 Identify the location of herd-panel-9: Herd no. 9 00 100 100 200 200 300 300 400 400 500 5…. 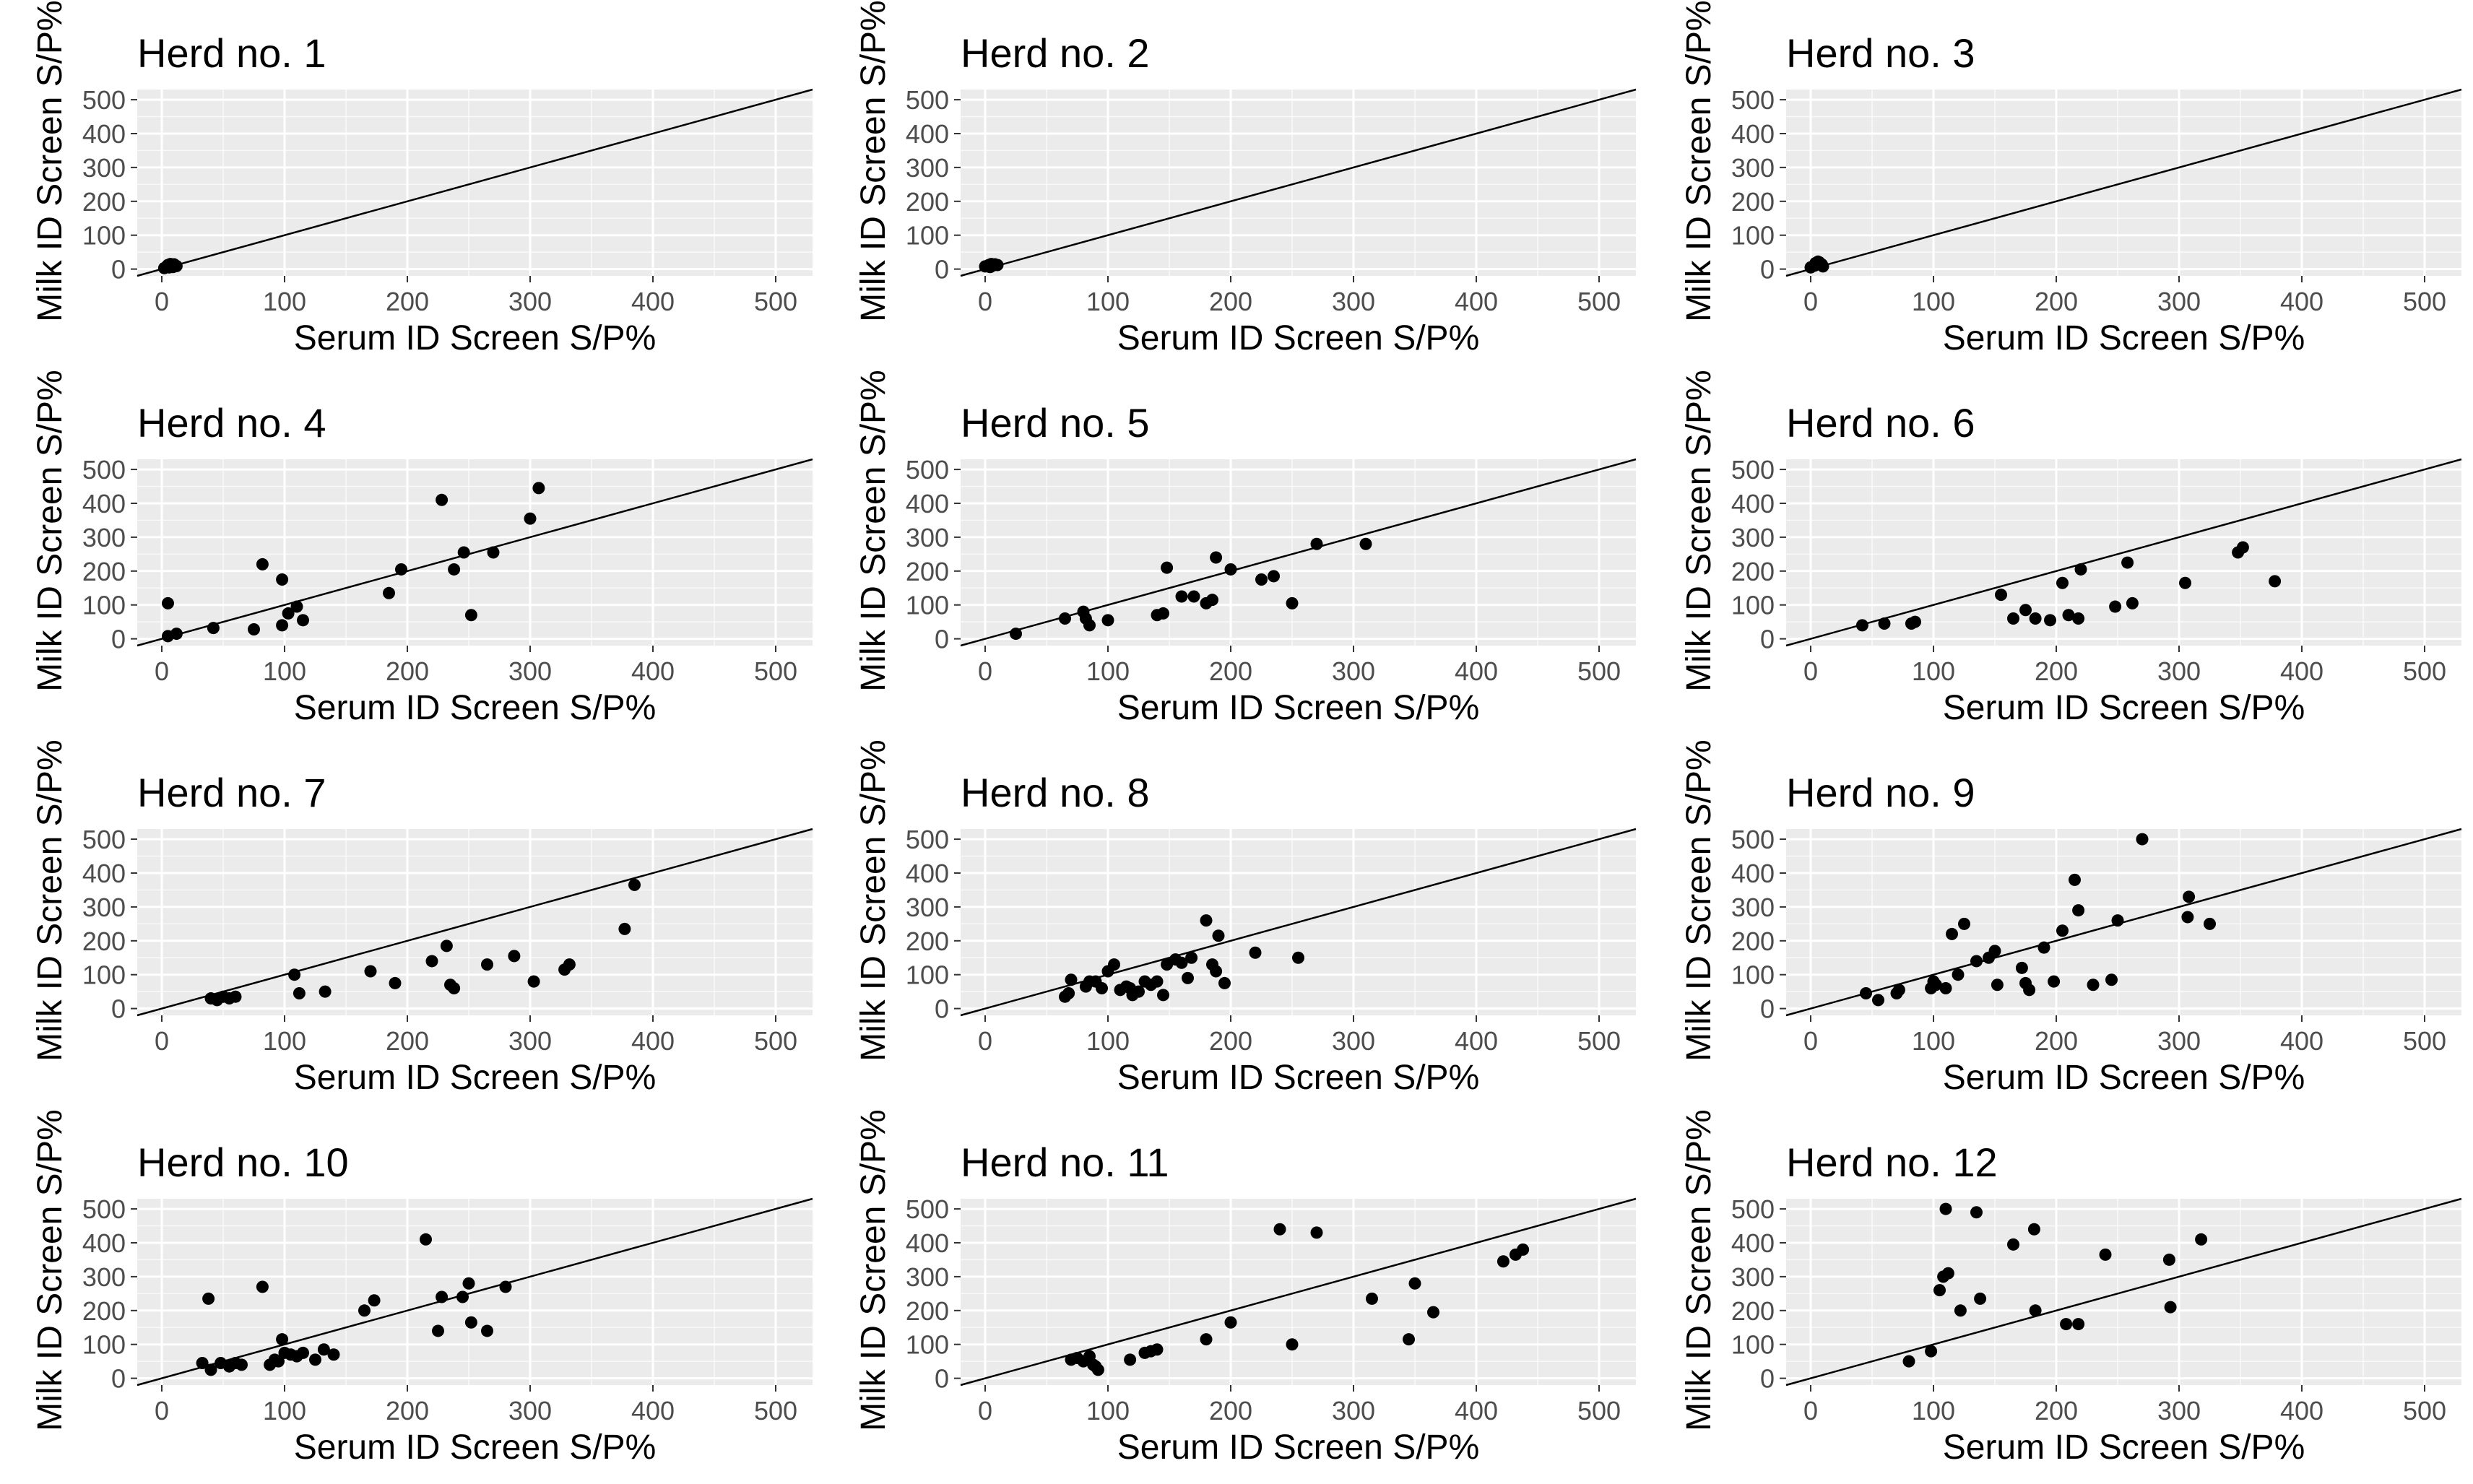
(2071, 918).